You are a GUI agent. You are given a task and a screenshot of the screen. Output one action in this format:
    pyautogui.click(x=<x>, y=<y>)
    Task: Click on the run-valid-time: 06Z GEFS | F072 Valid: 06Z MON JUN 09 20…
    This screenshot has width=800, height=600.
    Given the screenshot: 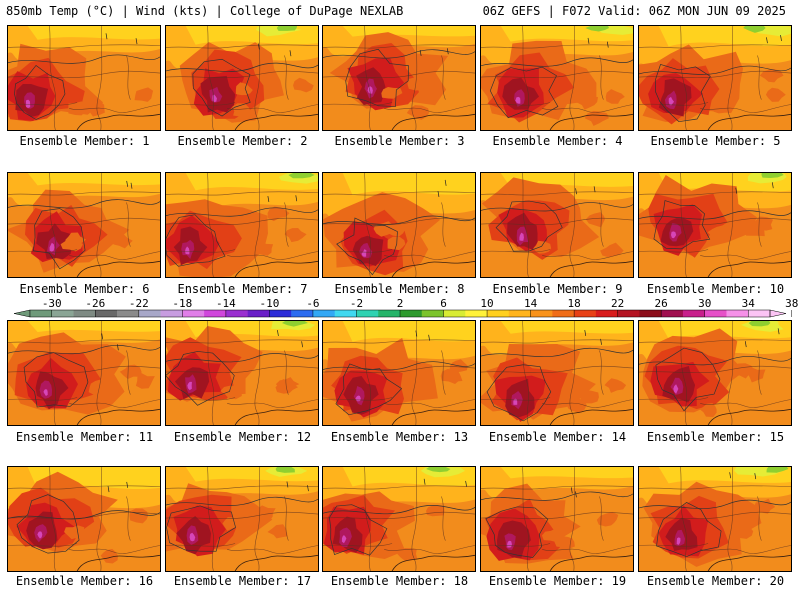 What is the action you would take?
    pyautogui.click(x=634, y=11)
    